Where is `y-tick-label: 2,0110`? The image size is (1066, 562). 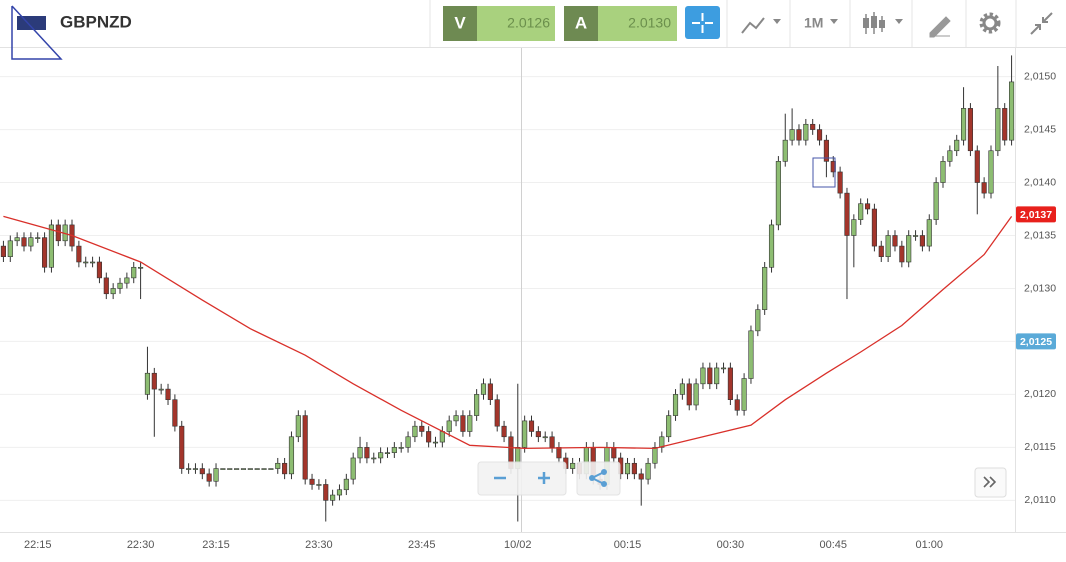
y-tick-label: 2,0110 is located at coordinates (1039, 500).